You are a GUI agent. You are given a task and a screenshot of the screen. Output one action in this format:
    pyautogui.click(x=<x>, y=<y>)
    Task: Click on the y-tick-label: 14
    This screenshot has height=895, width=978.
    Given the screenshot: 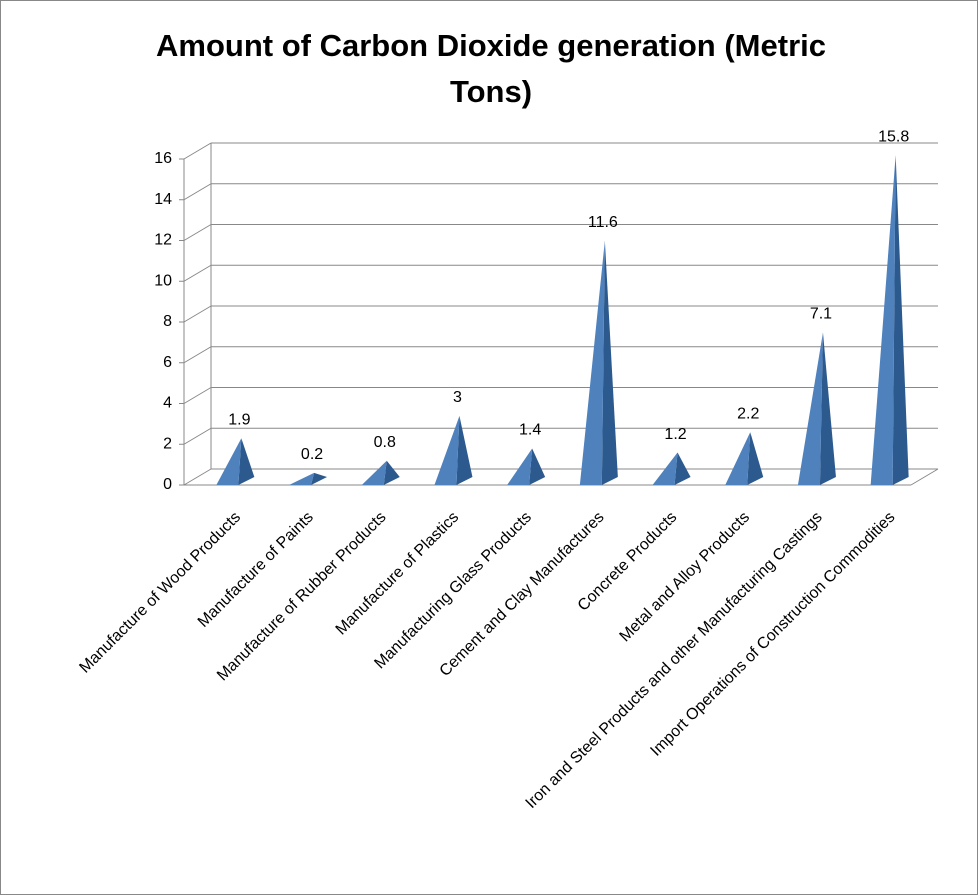 What is the action you would take?
    pyautogui.click(x=163, y=199)
    